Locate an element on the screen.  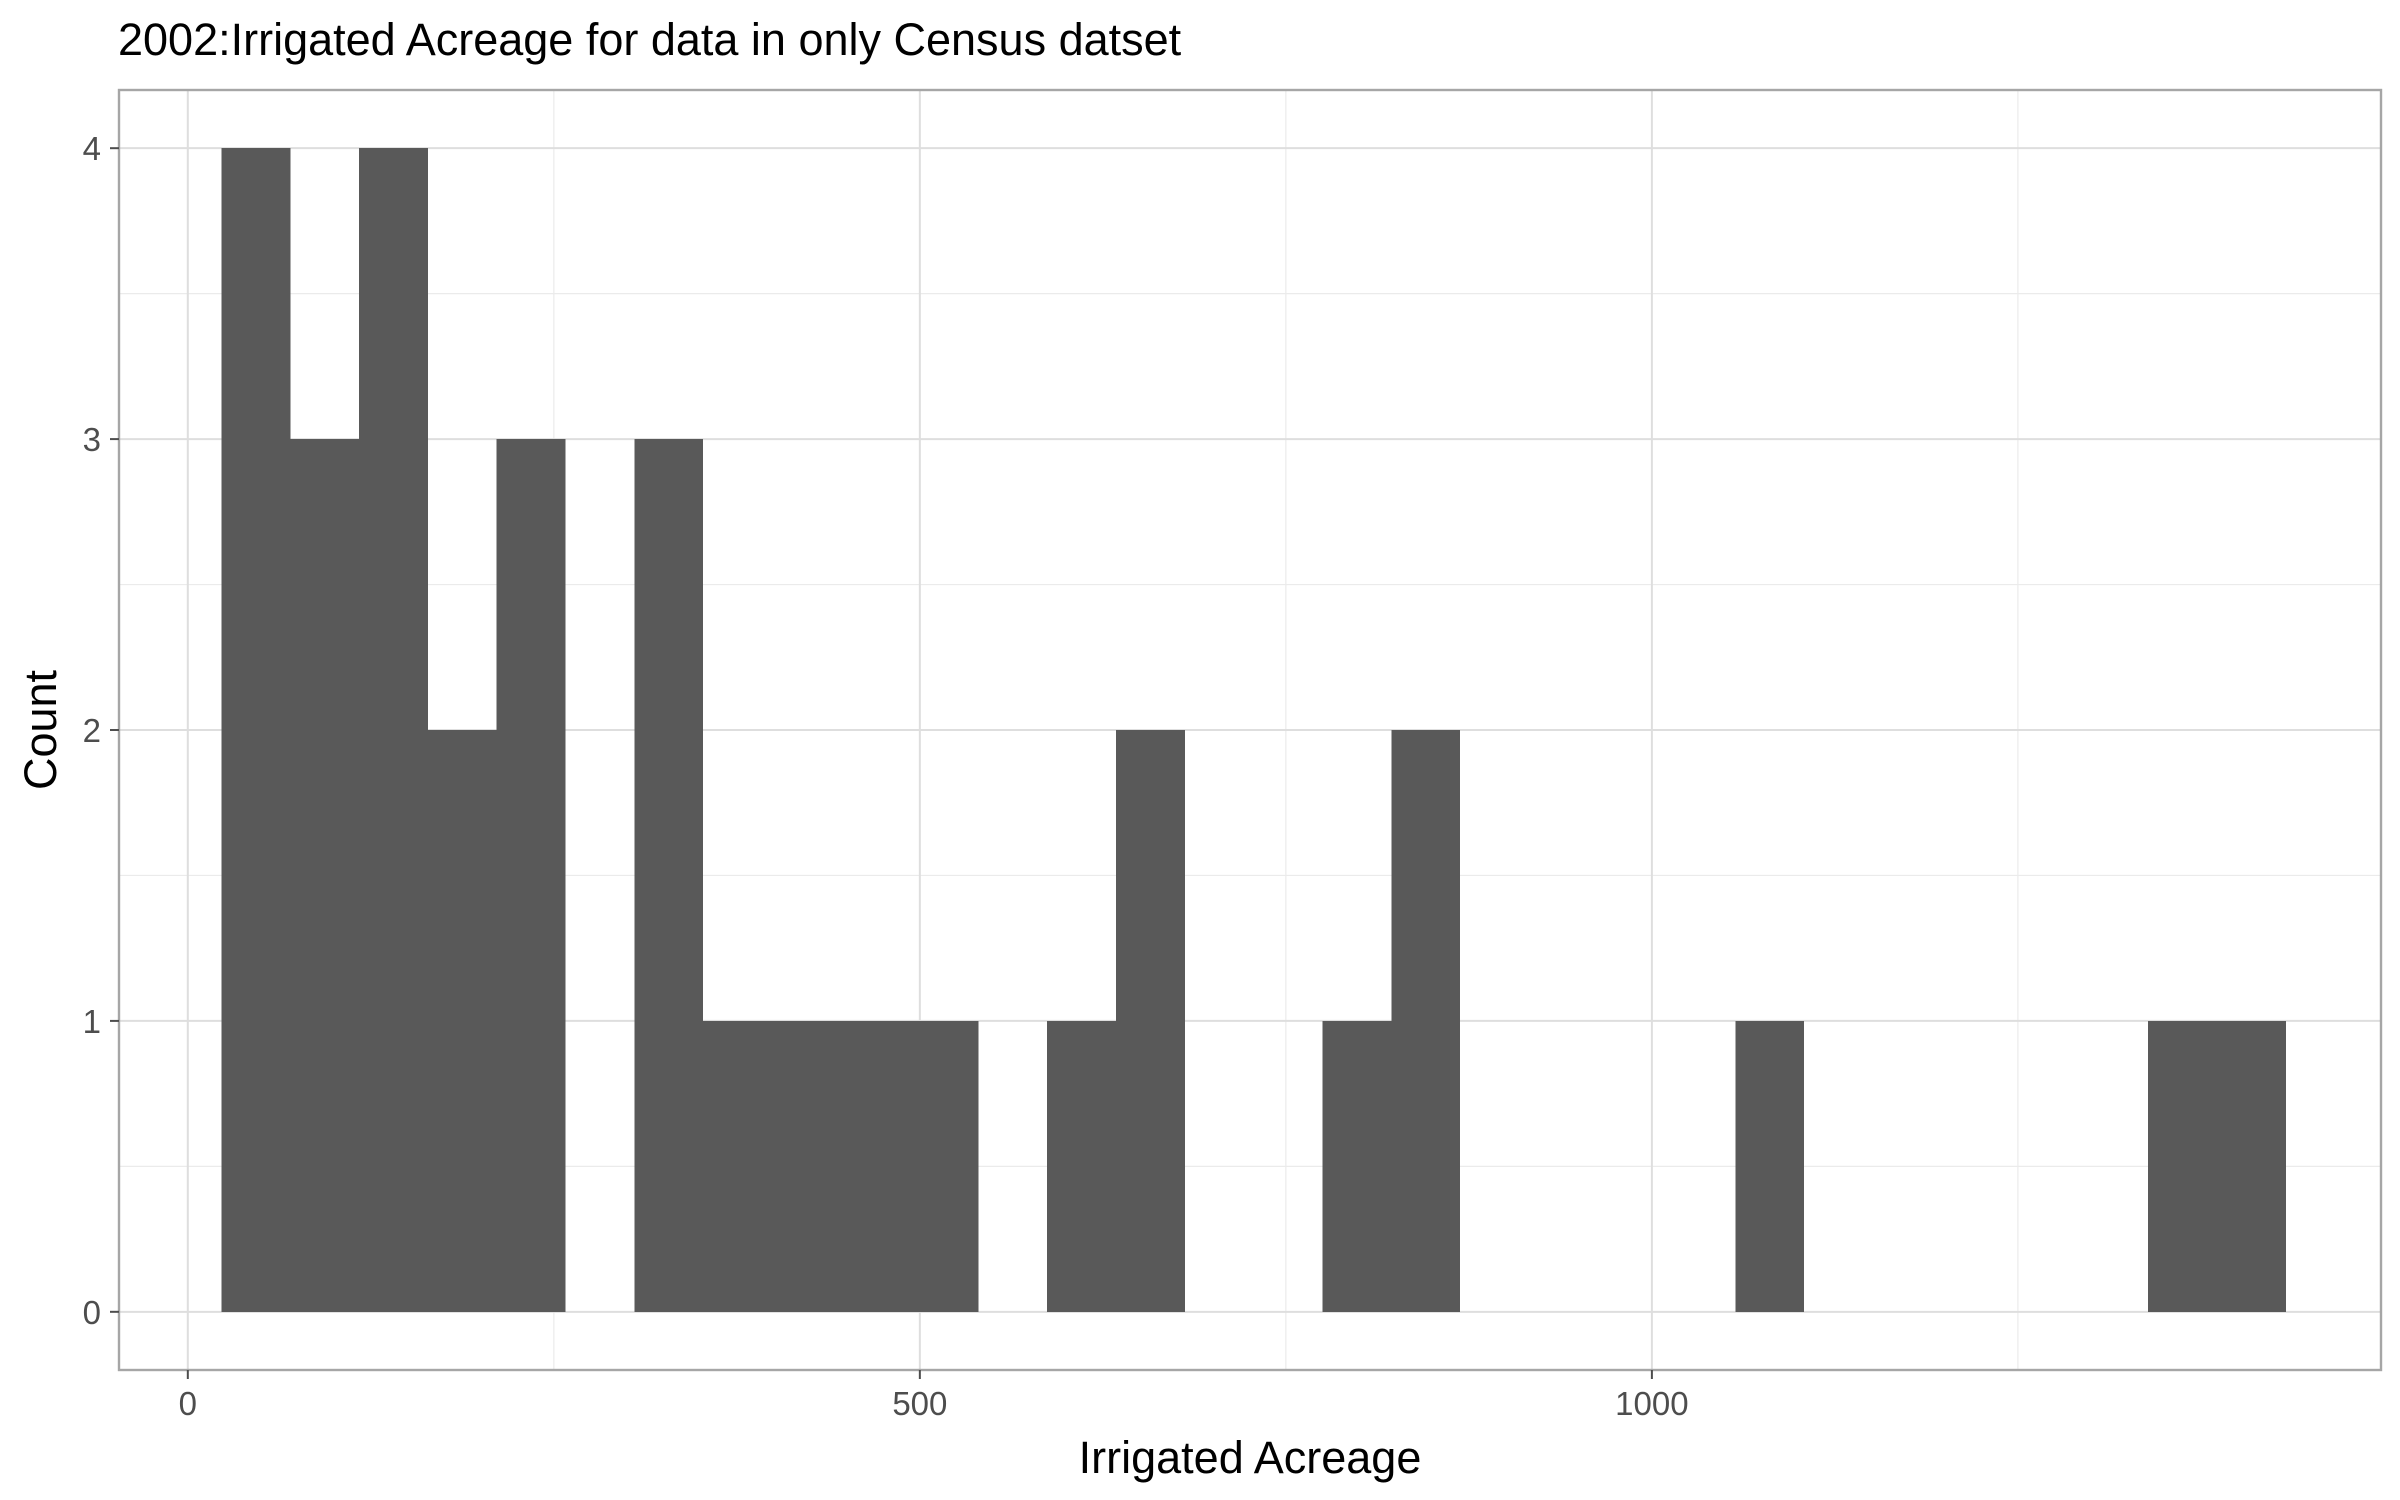
x-tick-label: 0 is located at coordinates (188, 1403).